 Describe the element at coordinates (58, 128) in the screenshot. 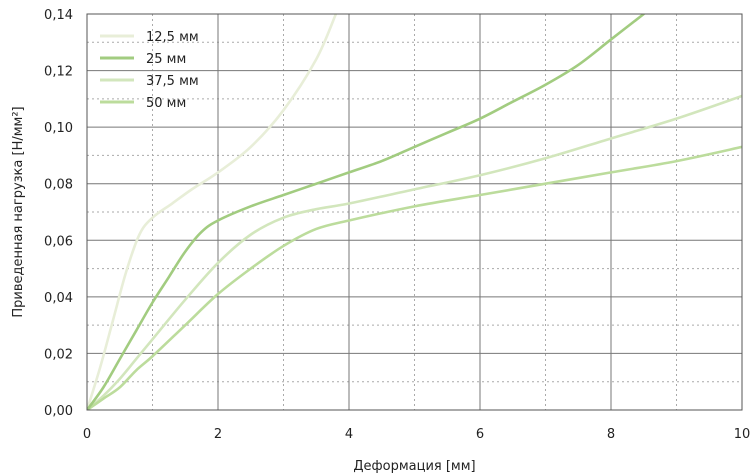

I see `y-tick-label: 0,10` at that location.